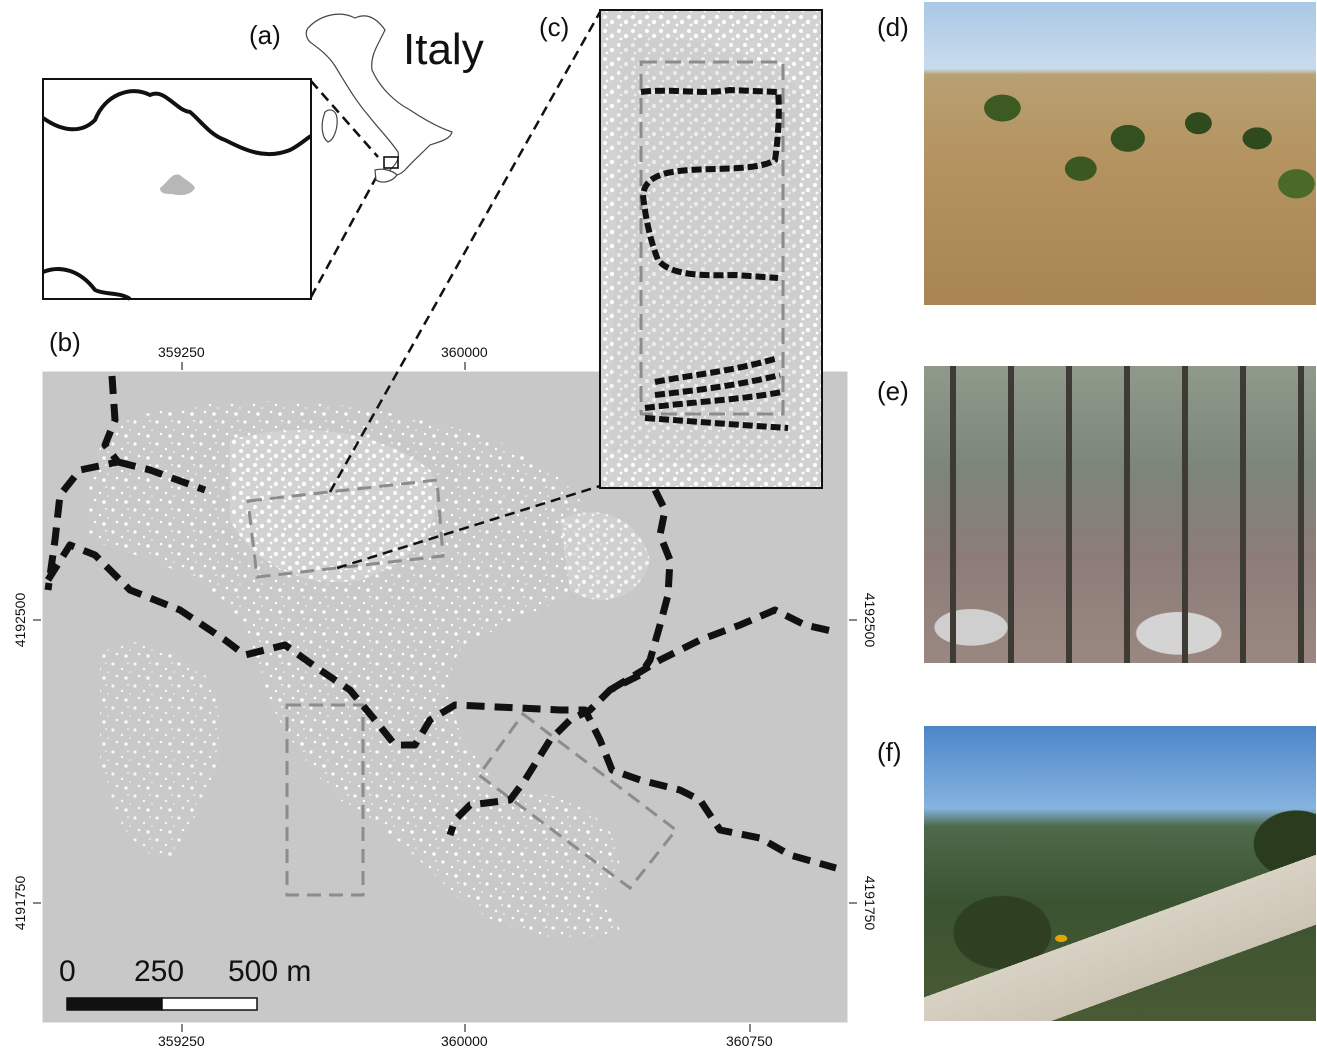 This screenshot has height=1057, width=1317. I want to click on inset-c-frame, so click(711, 249).